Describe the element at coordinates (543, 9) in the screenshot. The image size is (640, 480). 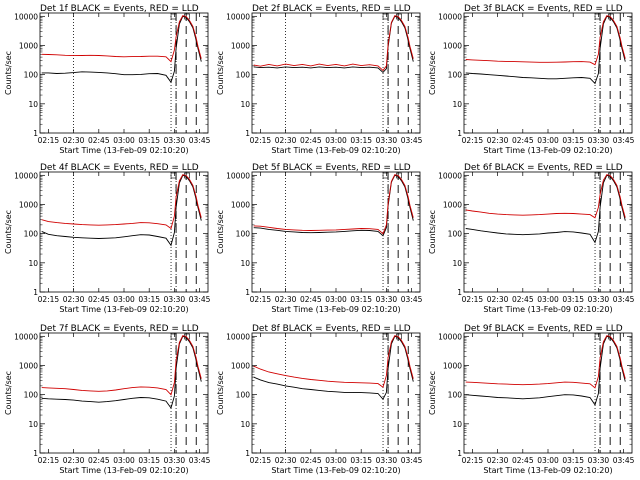
I see `chart-title: Det 3f BLACK = Events, RED = LLD` at that location.